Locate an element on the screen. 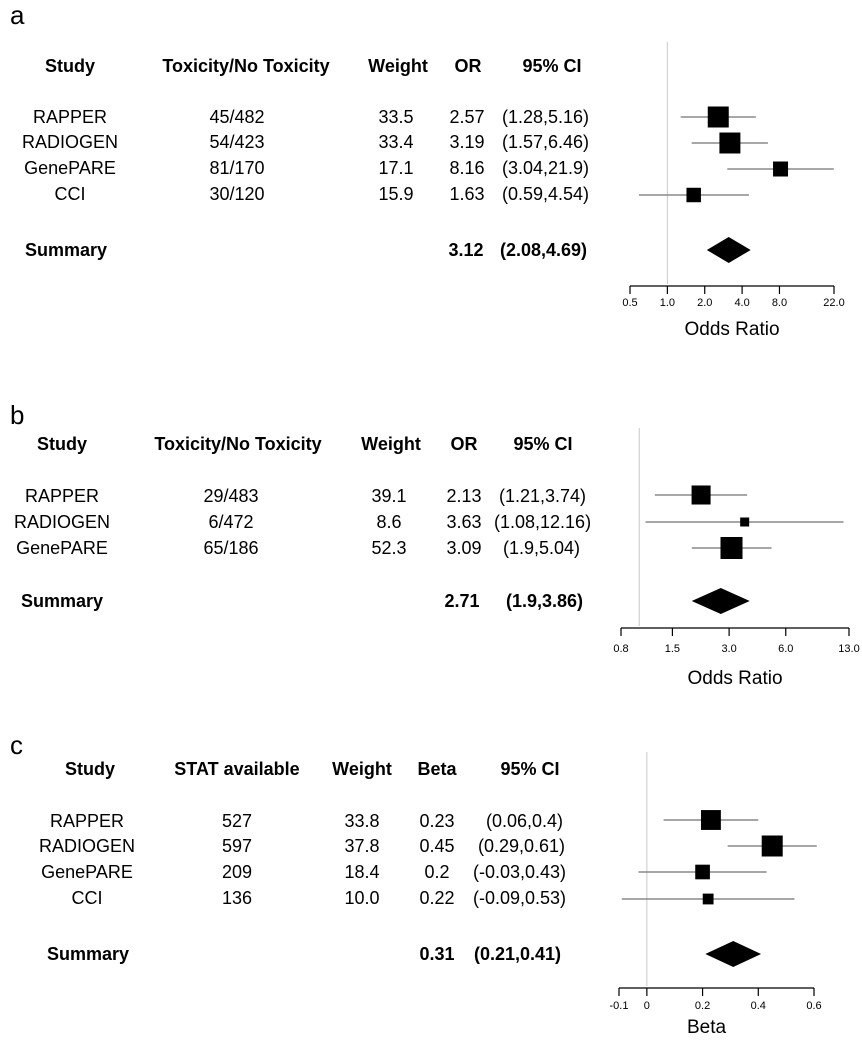 The height and width of the screenshot is (1044, 862). row-ci: (1.08,12.16) is located at coordinates (543, 522).